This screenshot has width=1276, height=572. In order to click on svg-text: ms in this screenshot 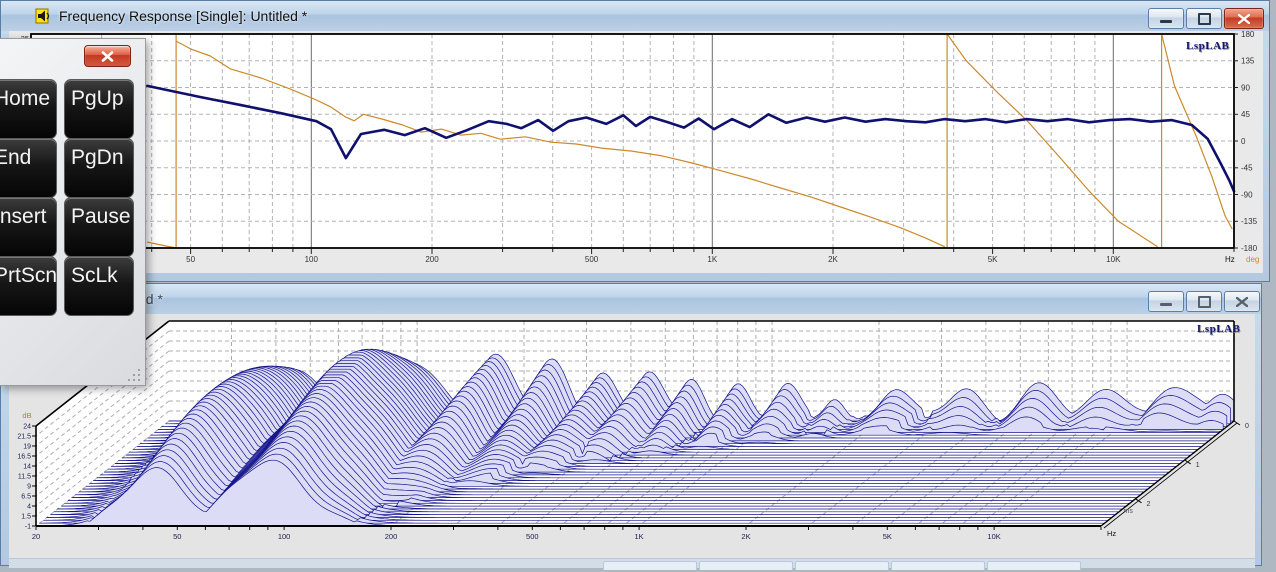, I will do `click(1129, 511)`.